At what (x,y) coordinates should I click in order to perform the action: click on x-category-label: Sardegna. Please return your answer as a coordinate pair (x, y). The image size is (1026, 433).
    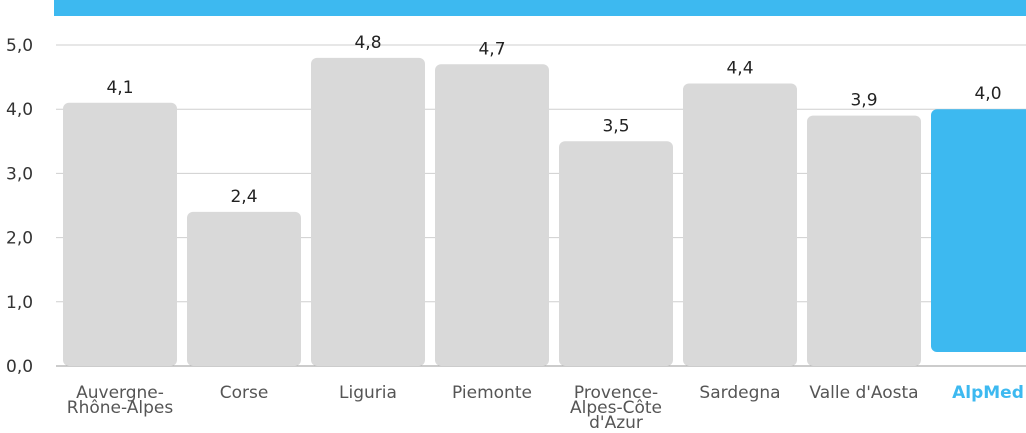
    Looking at the image, I should click on (739, 393).